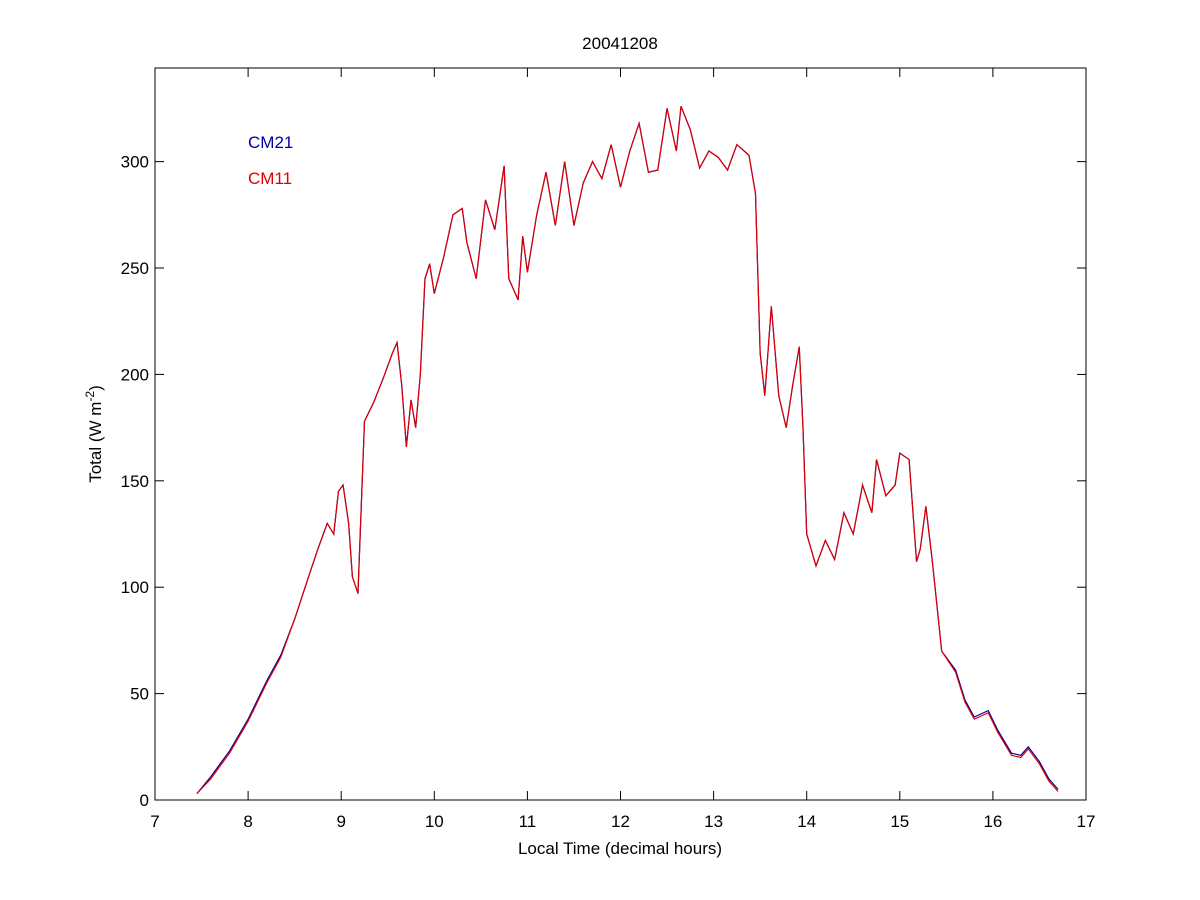 This screenshot has width=1200, height=900. Describe the element at coordinates (340, 821) in the screenshot. I see `x-tick-label: 9` at that location.